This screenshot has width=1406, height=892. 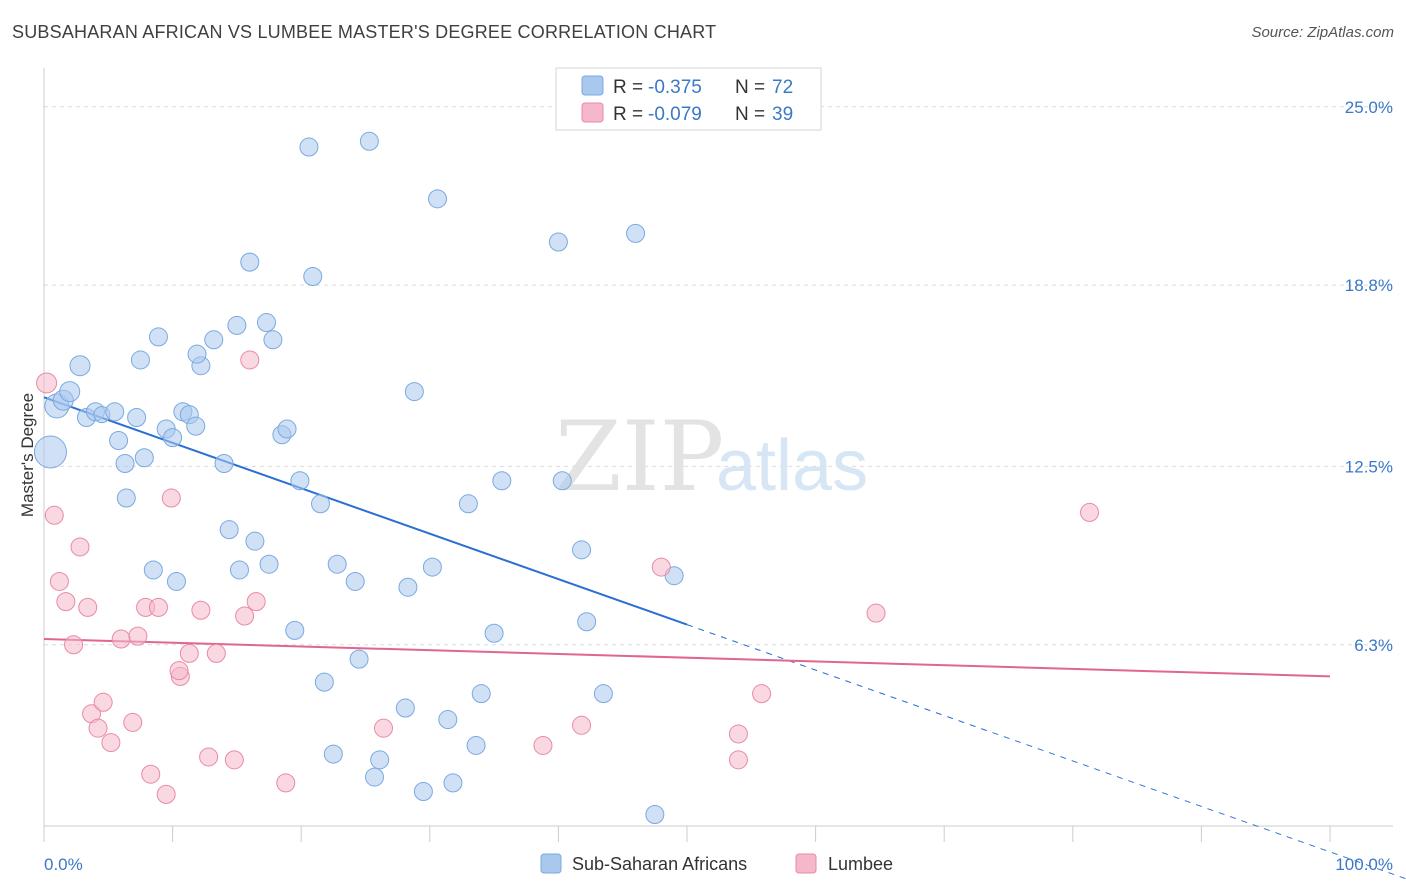 I want to click on legend-r-value-1: -0.375, so click(x=675, y=87).